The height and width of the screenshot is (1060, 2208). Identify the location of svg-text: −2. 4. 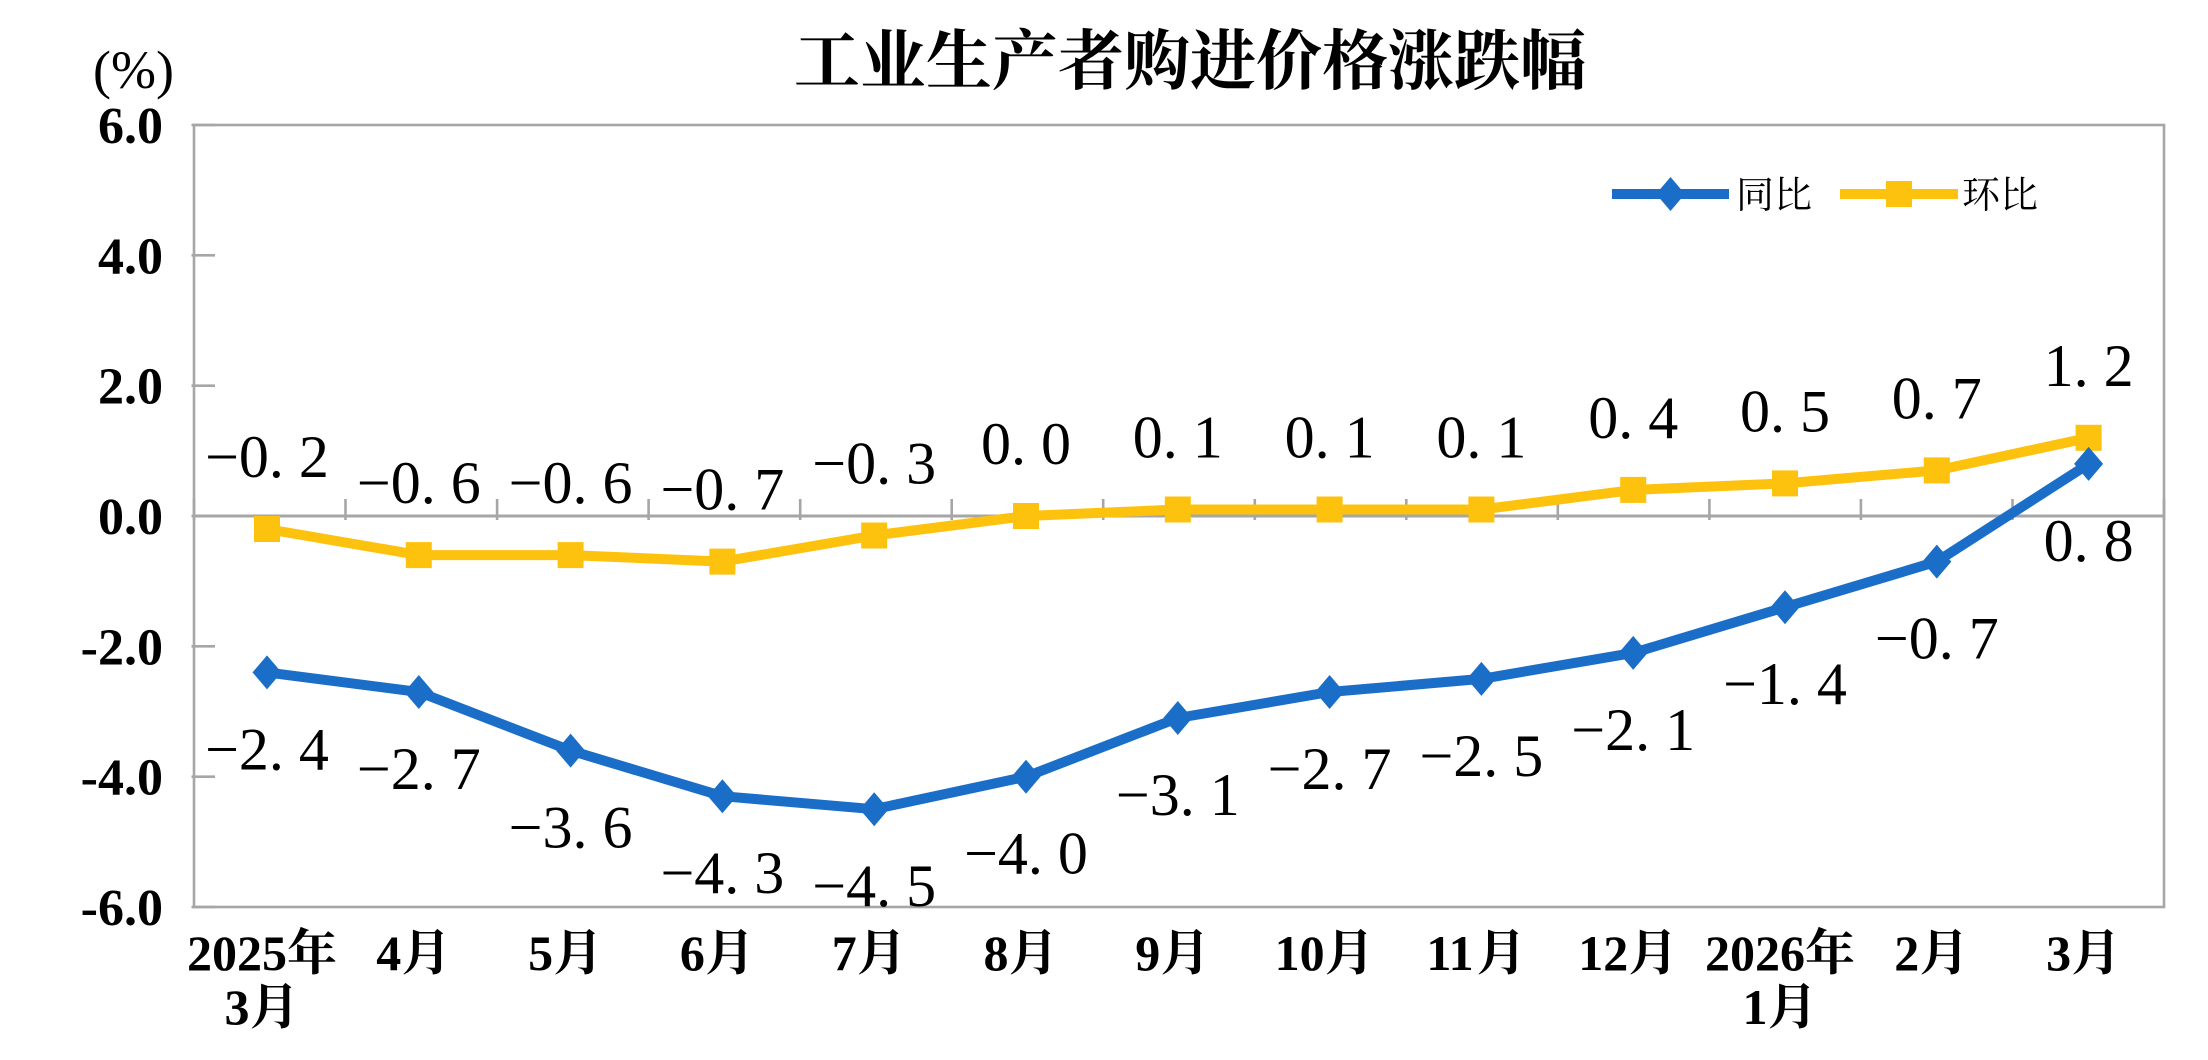
(267, 749).